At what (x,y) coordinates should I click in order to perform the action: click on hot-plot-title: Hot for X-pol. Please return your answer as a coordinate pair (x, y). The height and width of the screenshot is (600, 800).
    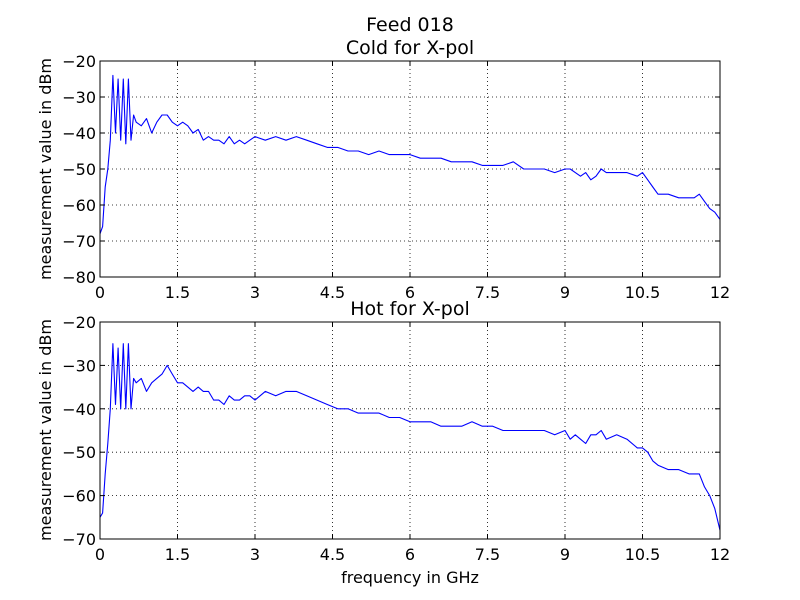
    Looking at the image, I should click on (409, 309).